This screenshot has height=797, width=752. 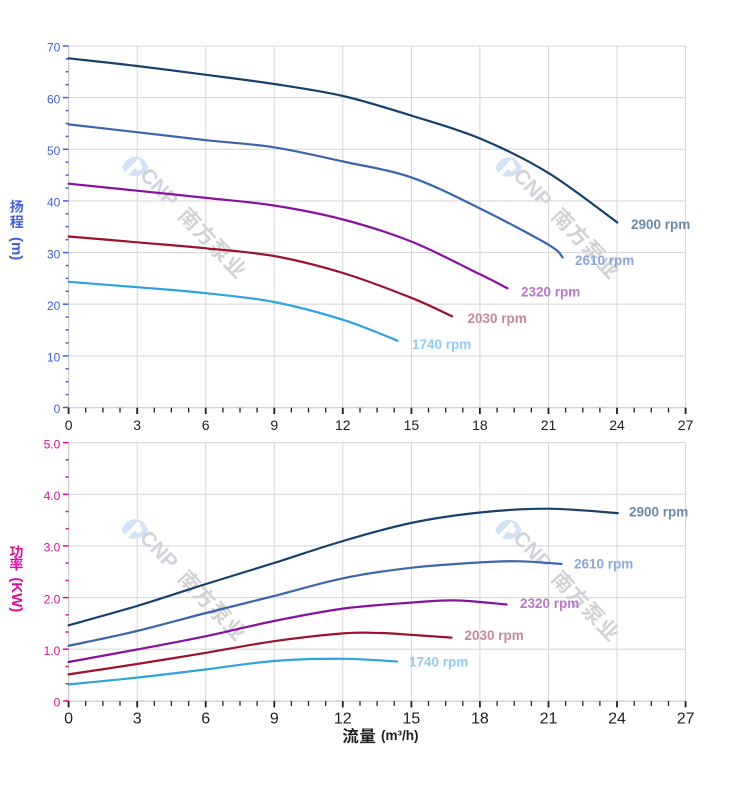 What do you see at coordinates (52, 651) in the screenshot?
I see `svg-text: 1.0` at bounding box center [52, 651].